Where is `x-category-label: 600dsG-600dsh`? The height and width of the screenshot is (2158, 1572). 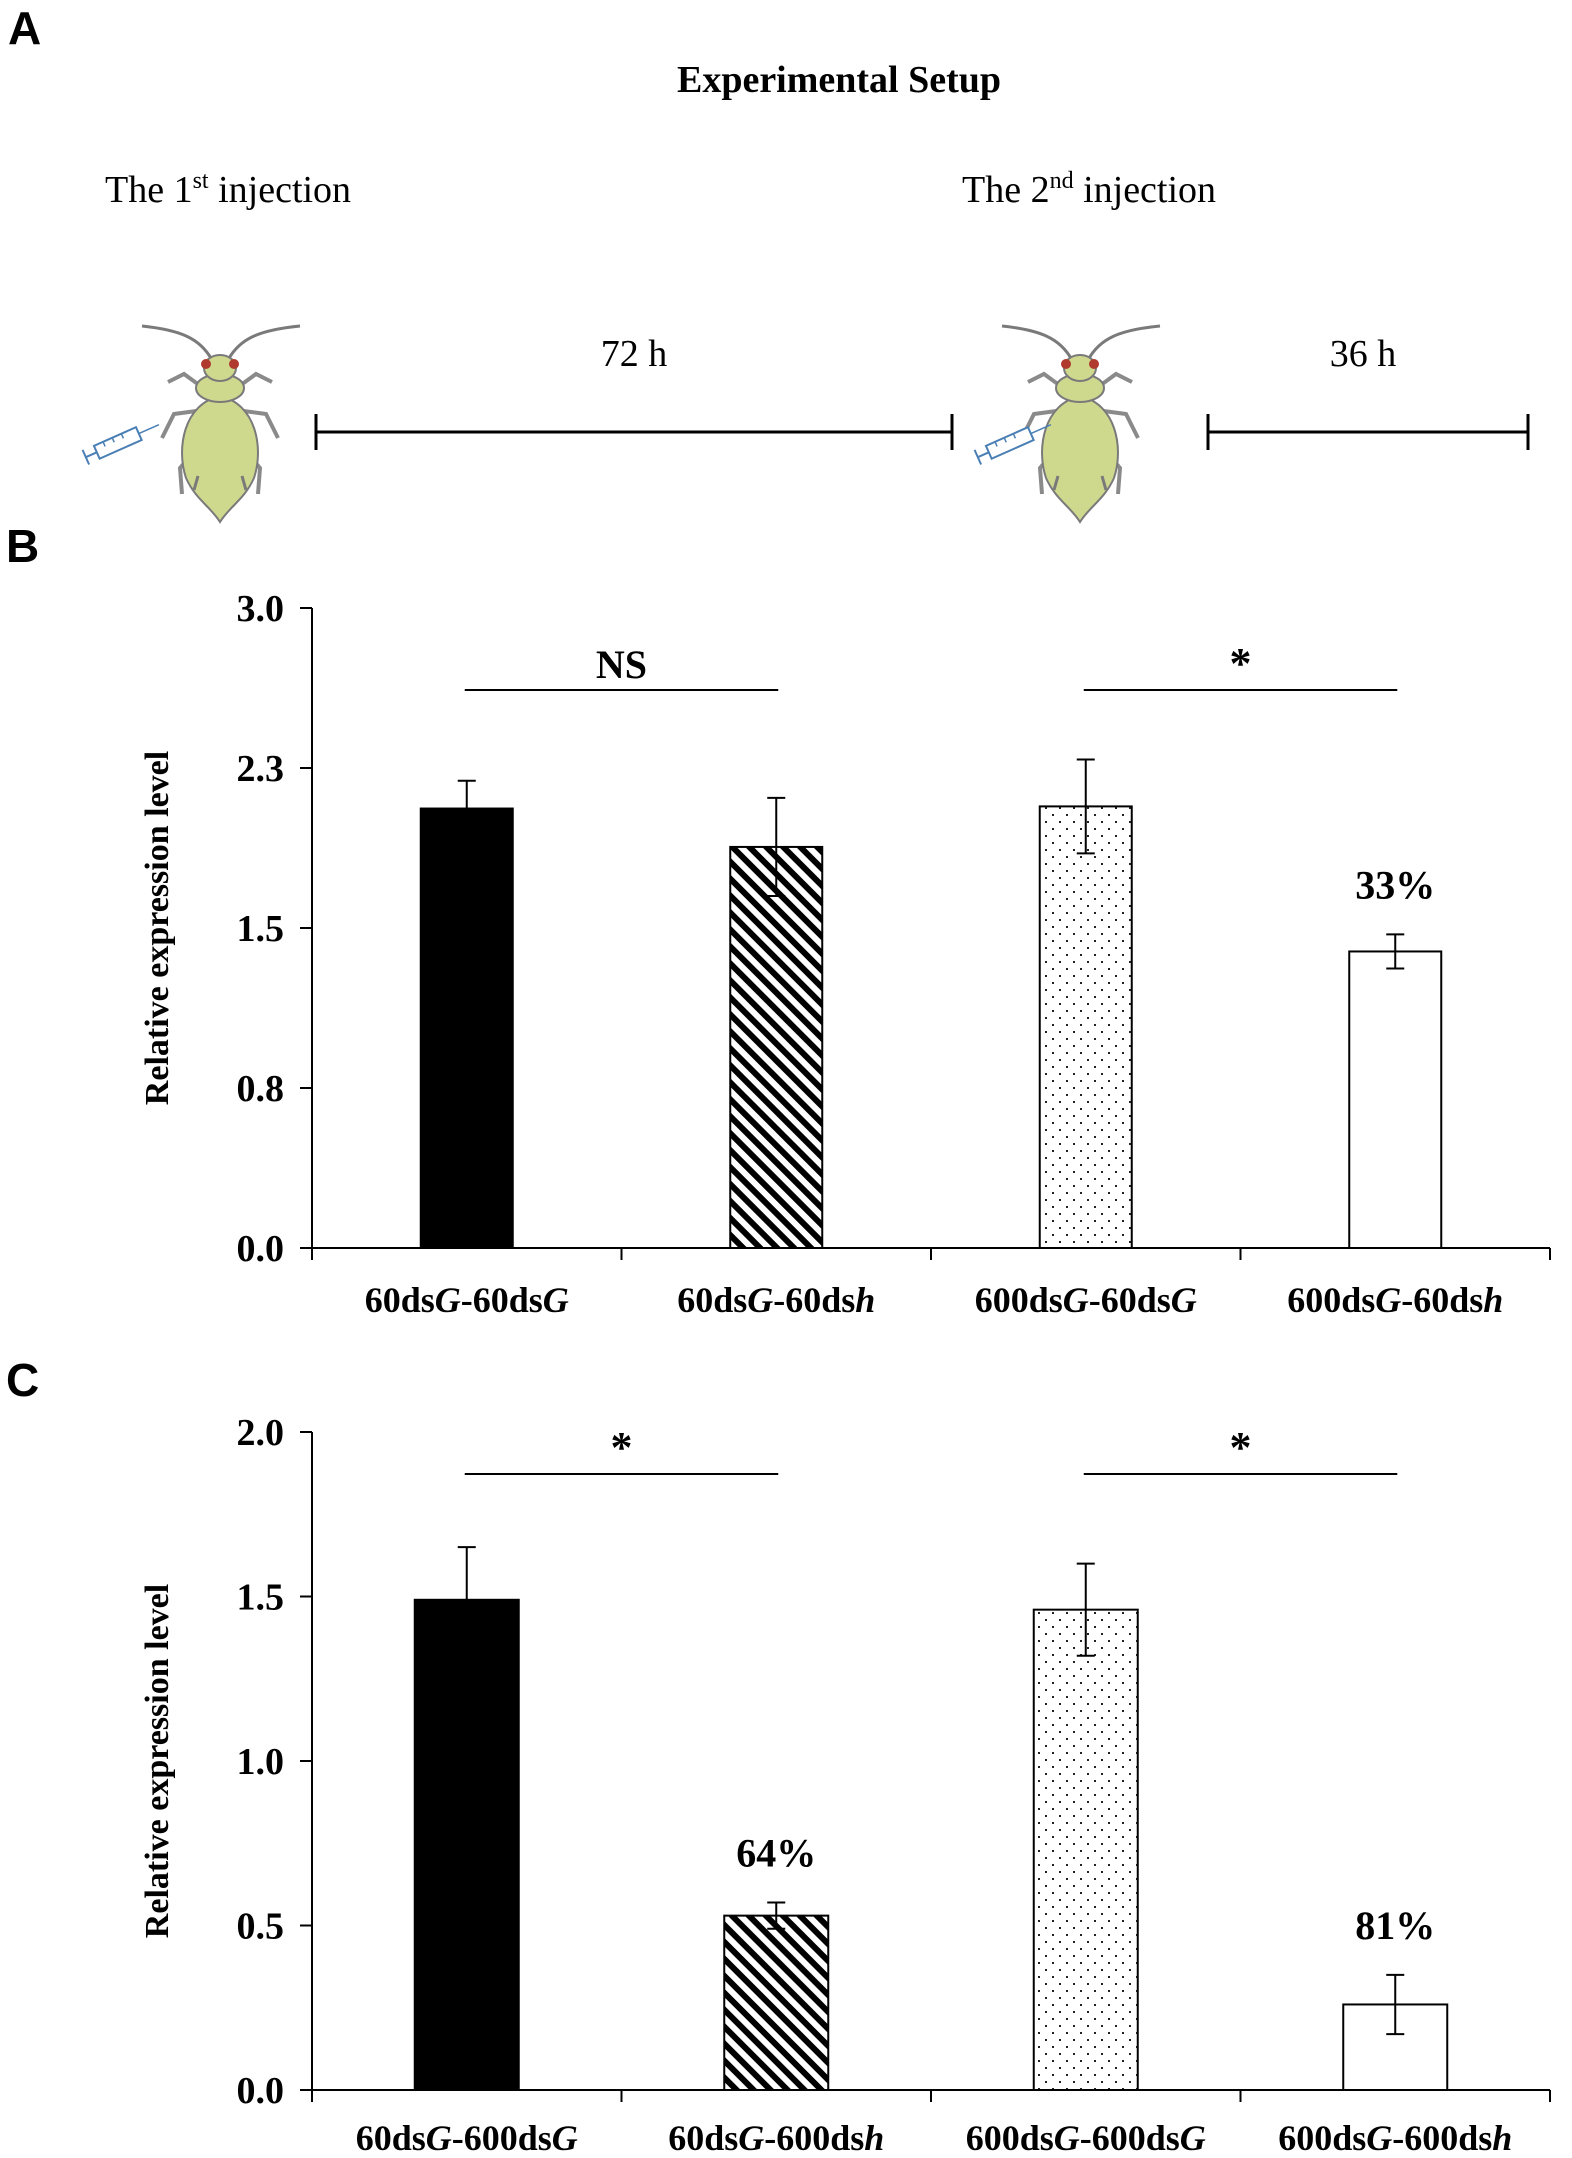 x-category-label: 600dsG-600dsh is located at coordinates (1395, 2138).